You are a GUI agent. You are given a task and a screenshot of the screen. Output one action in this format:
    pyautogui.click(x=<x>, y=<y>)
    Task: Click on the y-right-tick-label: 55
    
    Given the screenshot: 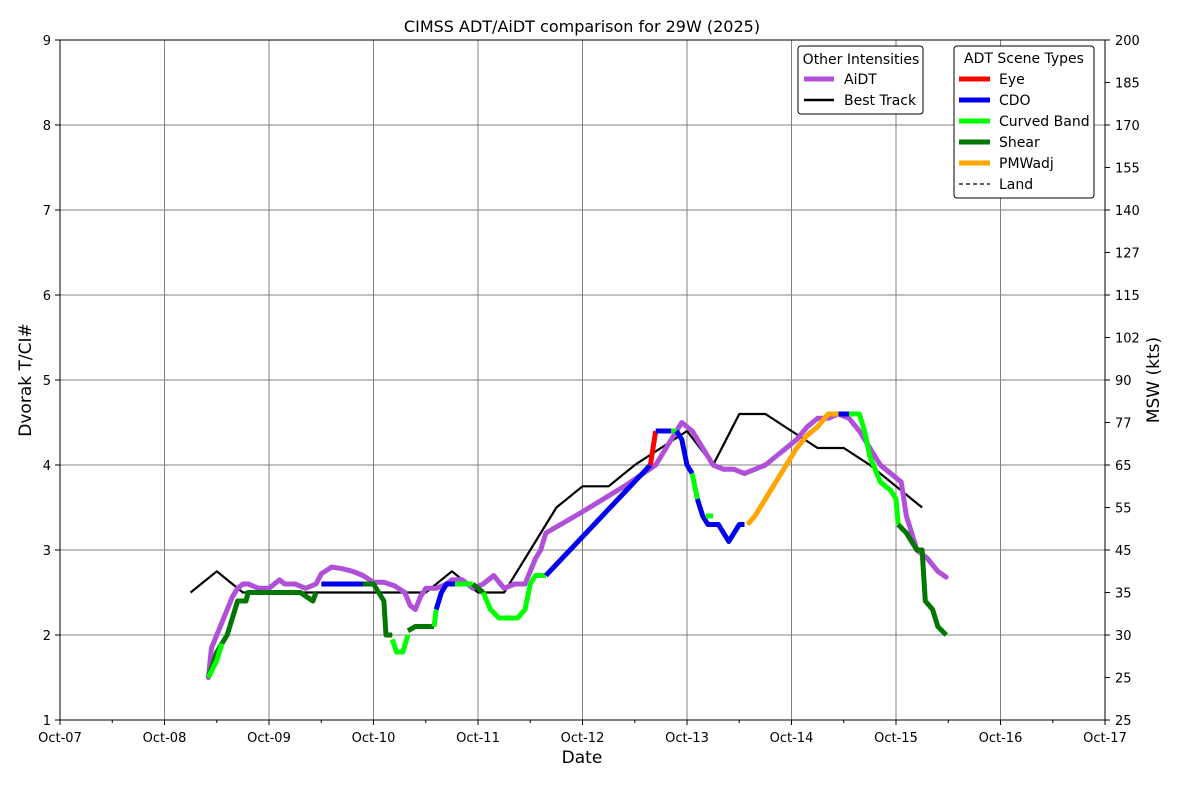 What is the action you would take?
    pyautogui.click(x=1123, y=509)
    